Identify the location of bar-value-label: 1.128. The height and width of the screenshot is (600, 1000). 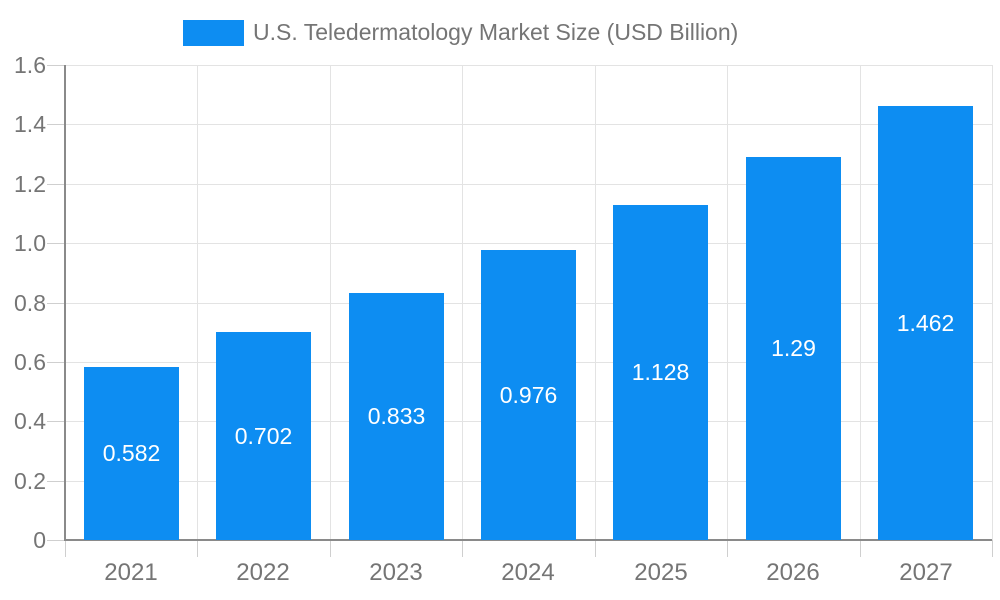
(660, 372).